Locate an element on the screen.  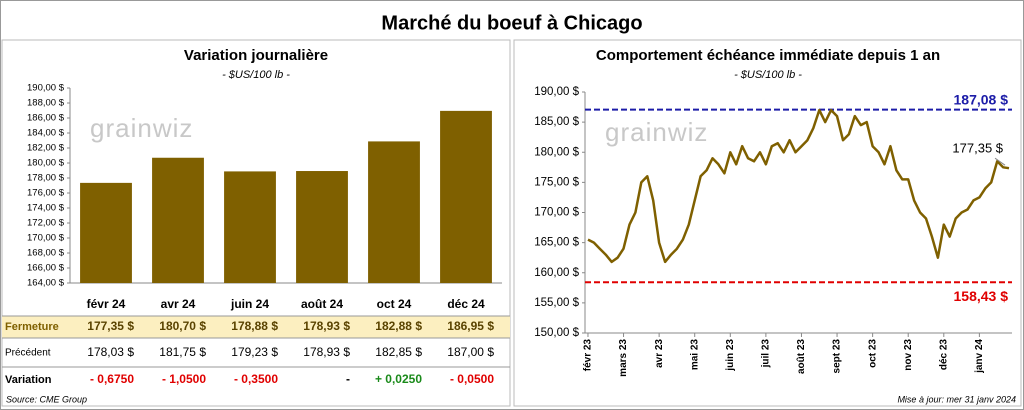
table-cell: - 0,3500 is located at coordinates (256, 379).